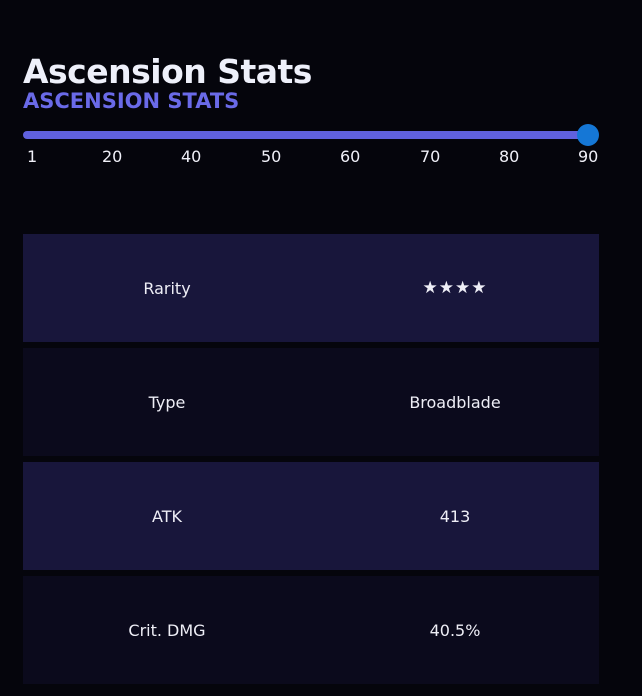 The height and width of the screenshot is (696, 642). What do you see at coordinates (509, 156) in the screenshot?
I see `tick-label: 80` at bounding box center [509, 156].